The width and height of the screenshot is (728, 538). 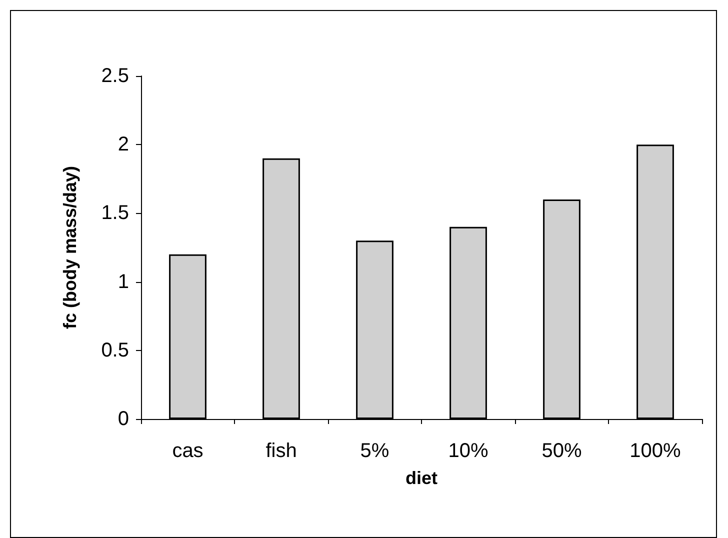 What do you see at coordinates (115, 350) in the screenshot?
I see `y-tick-label: 0.5` at bounding box center [115, 350].